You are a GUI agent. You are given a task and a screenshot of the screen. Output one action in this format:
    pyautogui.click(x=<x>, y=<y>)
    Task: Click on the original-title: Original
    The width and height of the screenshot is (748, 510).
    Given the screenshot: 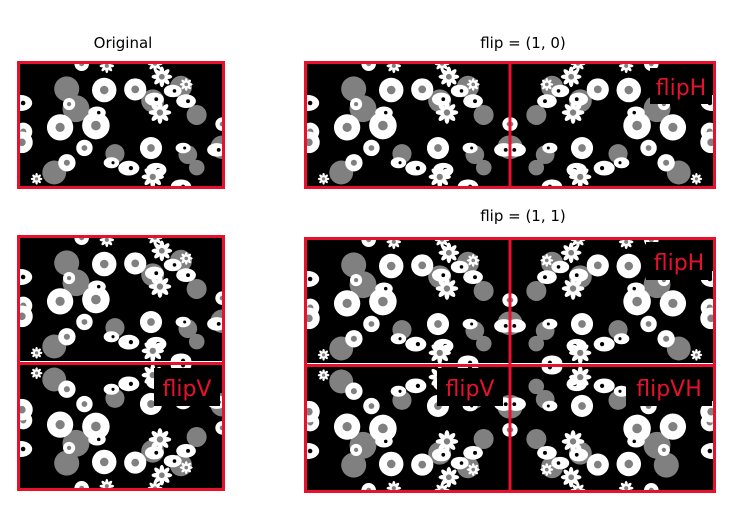 What is the action you would take?
    pyautogui.click(x=123, y=43)
    